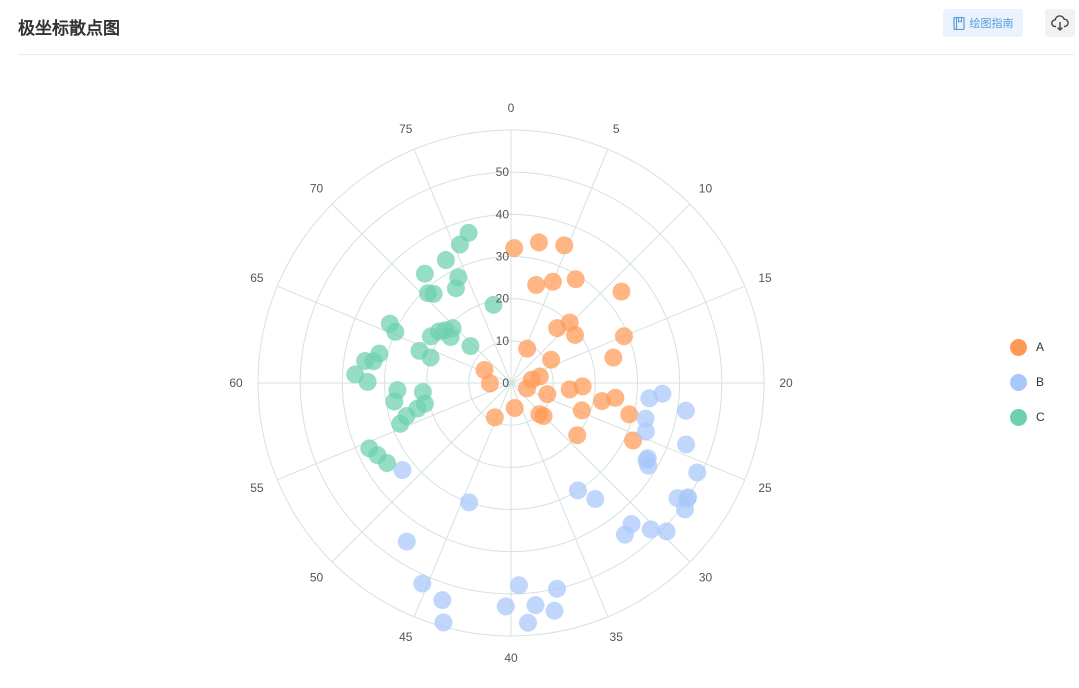 The height and width of the screenshot is (688, 1079). What do you see at coordinates (765, 278) in the screenshot?
I see `angle-tick-label: 15` at bounding box center [765, 278].